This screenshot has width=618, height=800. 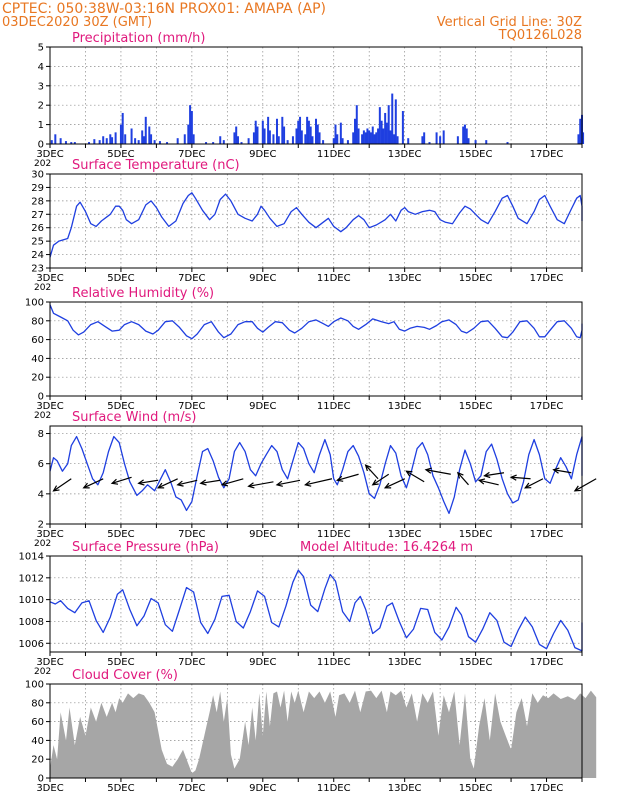 What do you see at coordinates (41, 86) in the screenshot?
I see `y-tick-label: 3` at bounding box center [41, 86].